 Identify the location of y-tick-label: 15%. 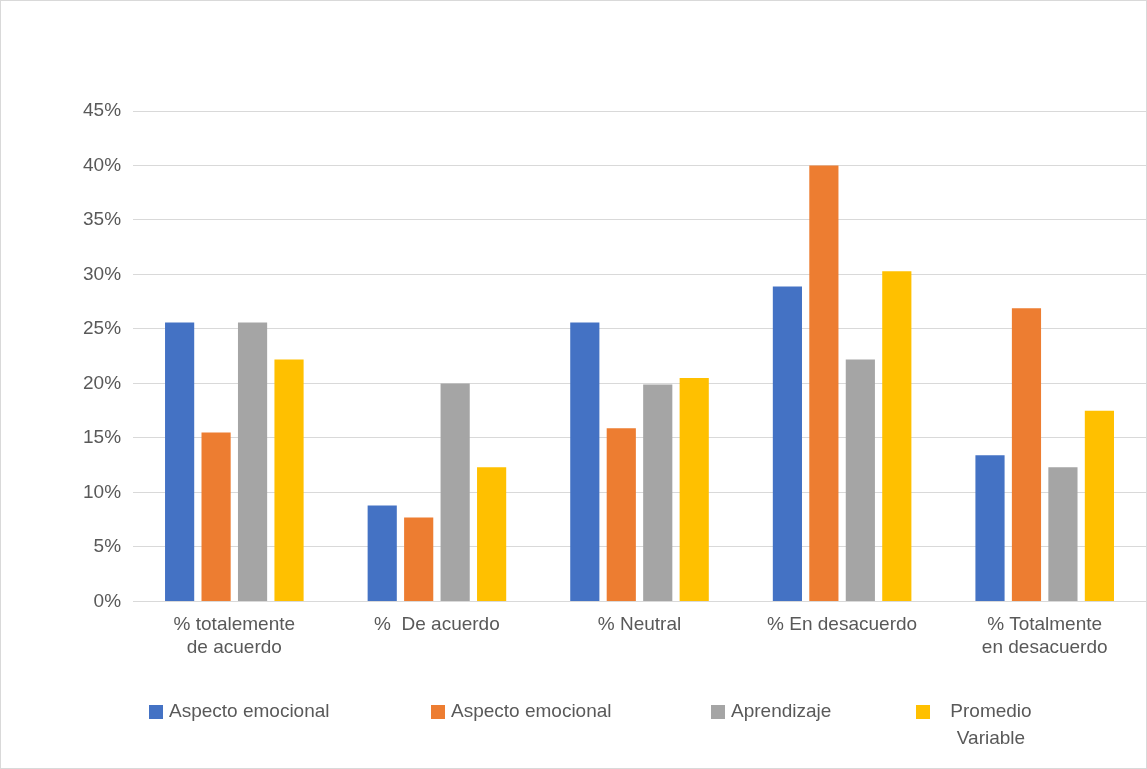
(102, 437).